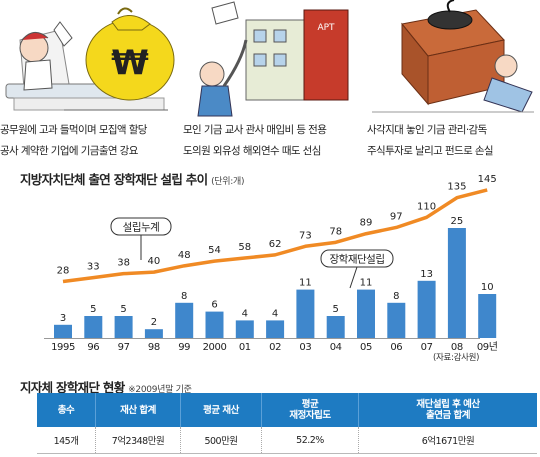 The image size is (540, 457). I want to click on table-note: ※2009년말 기준, so click(160, 390).